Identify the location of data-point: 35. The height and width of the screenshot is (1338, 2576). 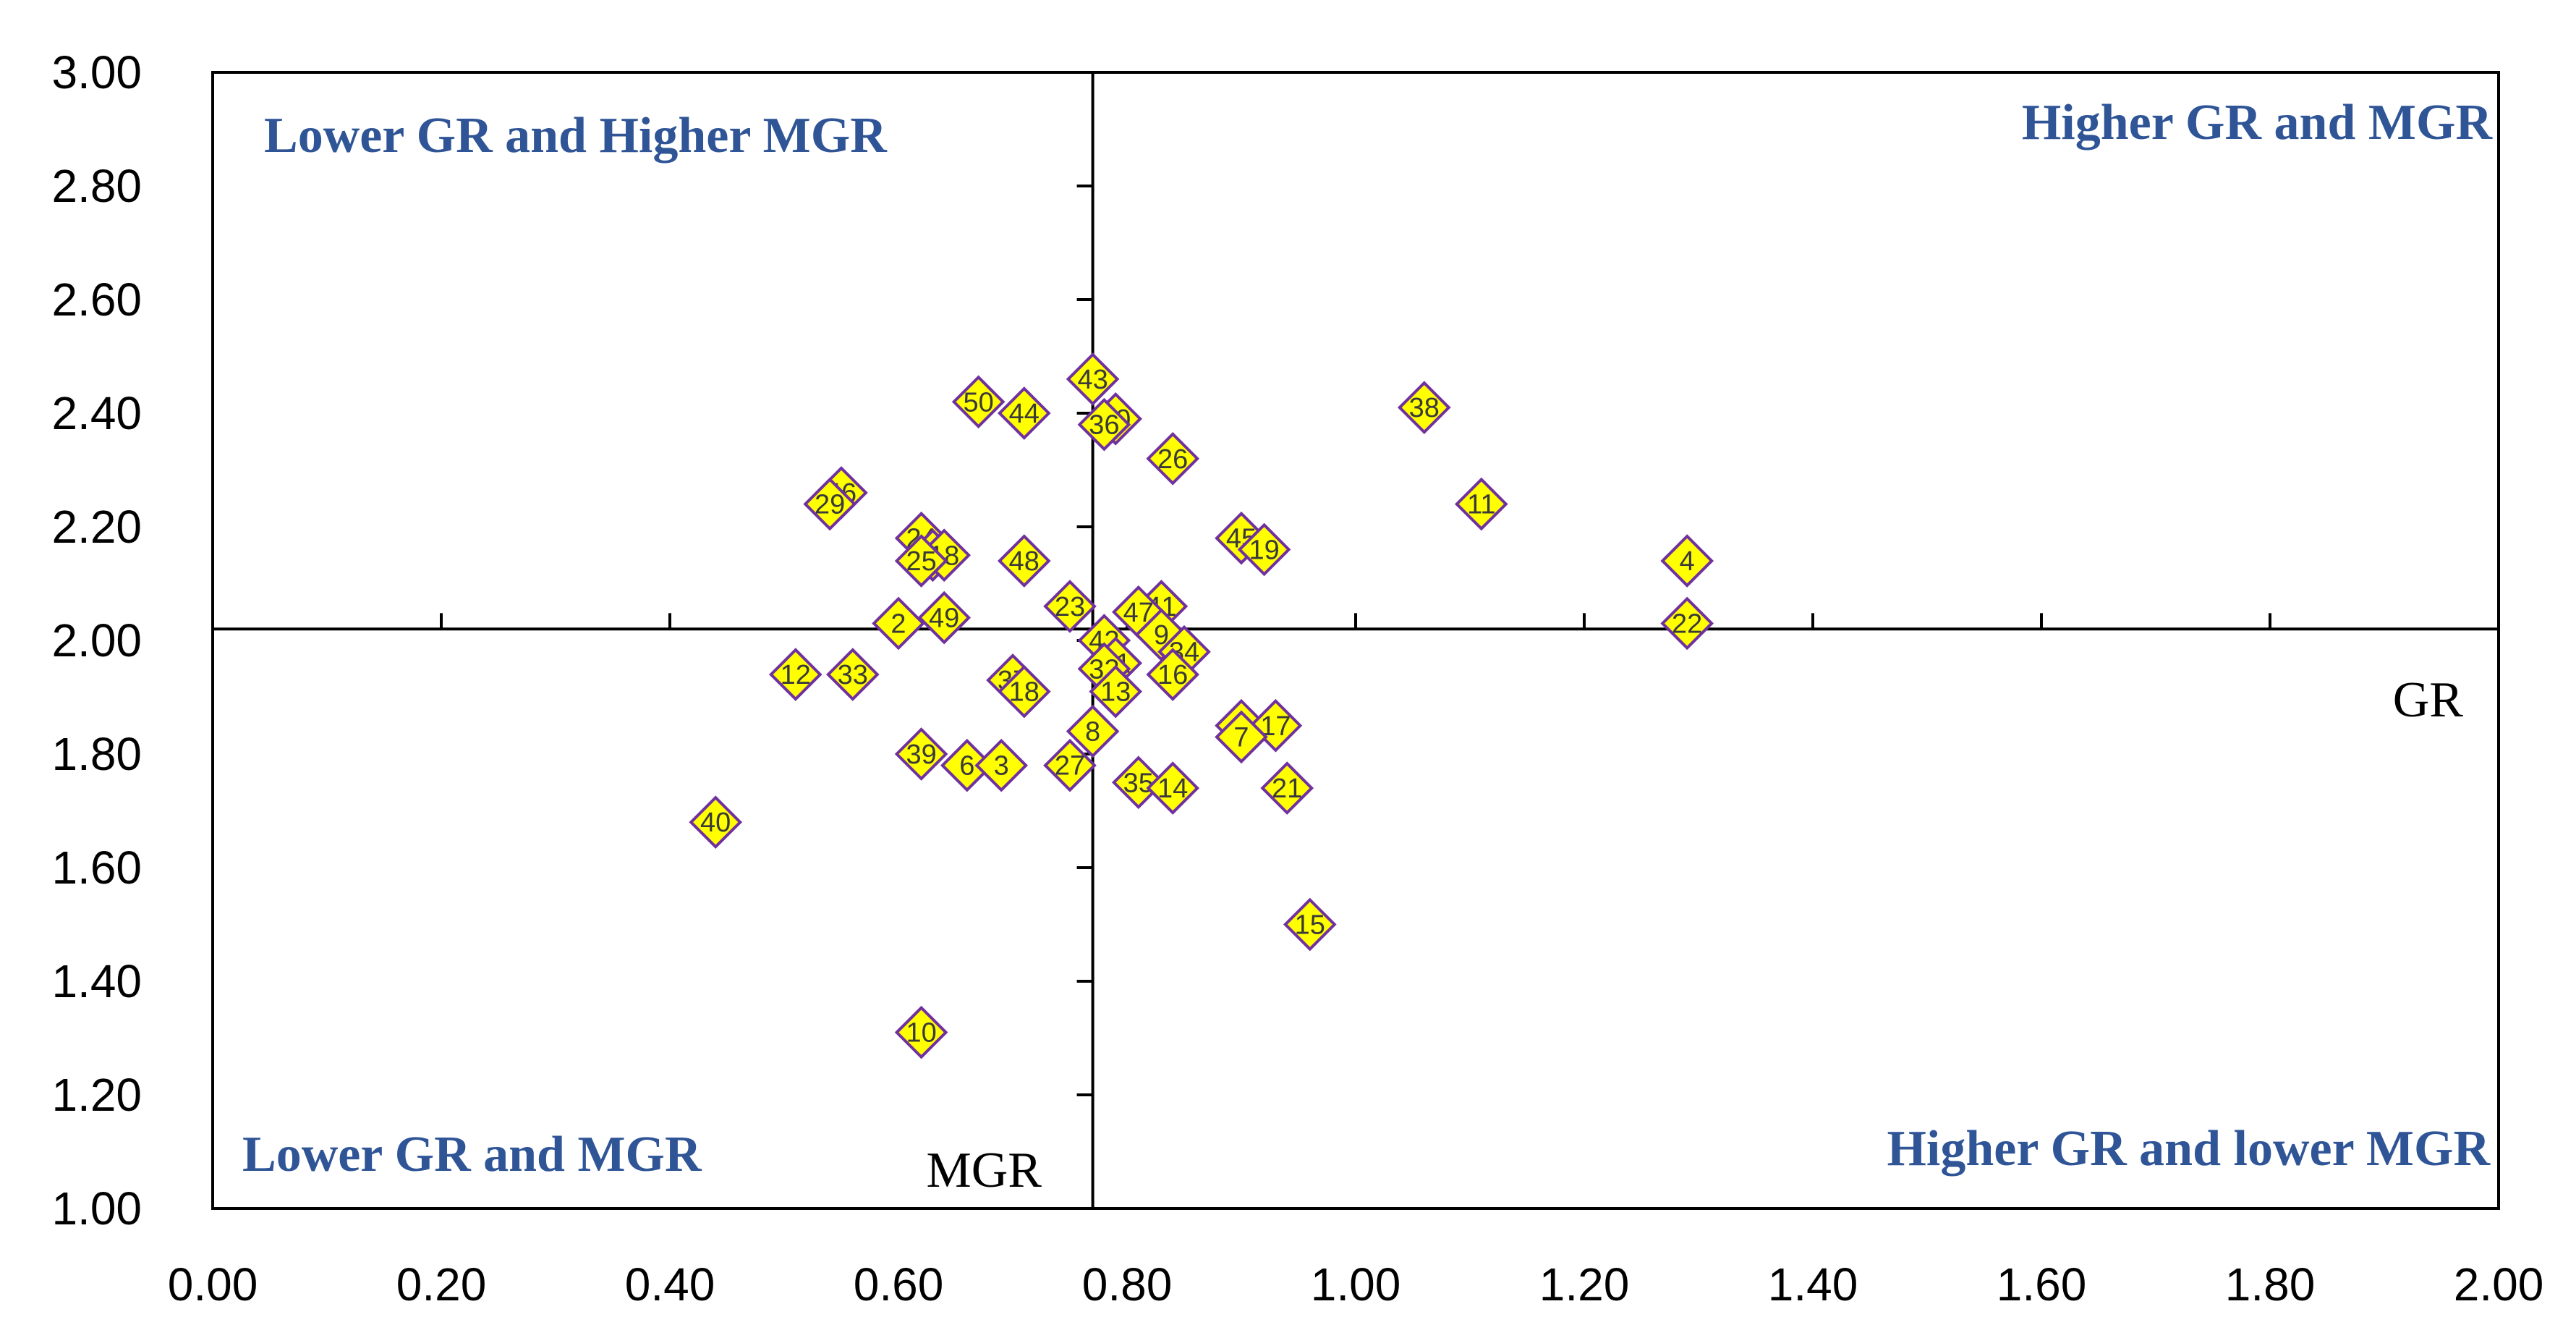
(1138, 782).